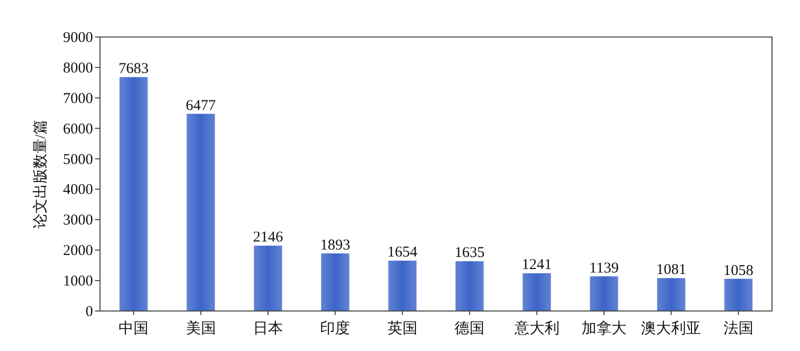 This screenshot has width=800, height=351. Describe the element at coordinates (469, 329) in the screenshot. I see `x-tick-label: 德国` at that location.